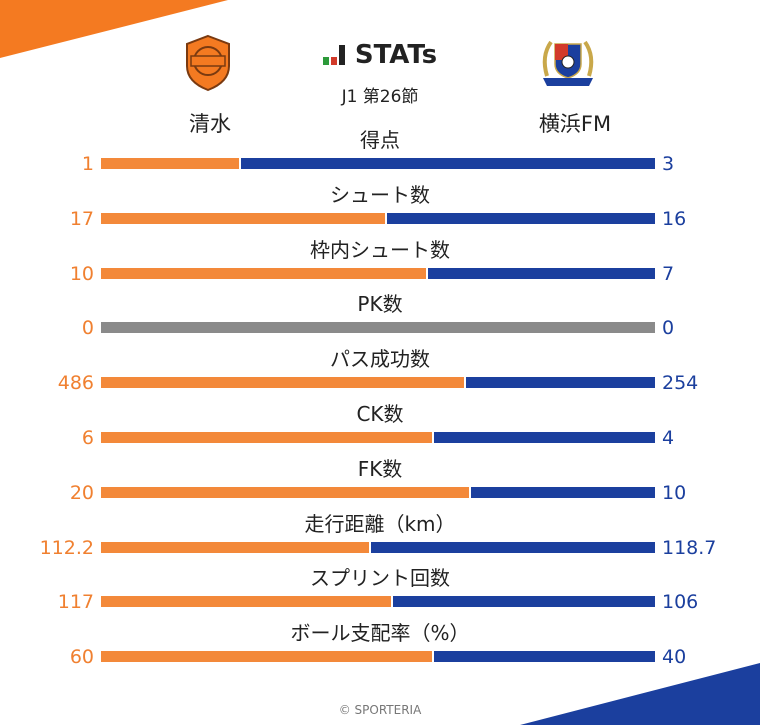 The image size is (760, 725). What do you see at coordinates (680, 383) in the screenshot?
I see `away-value: 254` at bounding box center [680, 383].